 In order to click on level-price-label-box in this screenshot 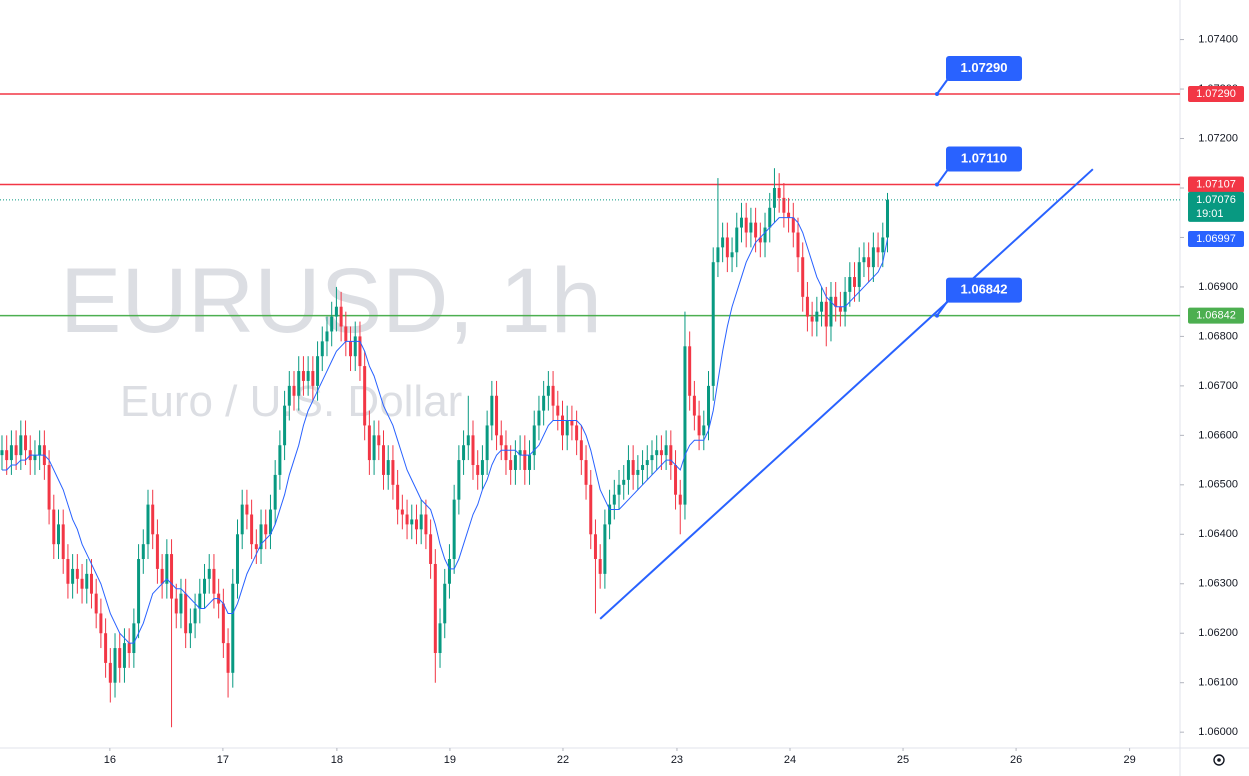, I will do `click(1216, 184)`.